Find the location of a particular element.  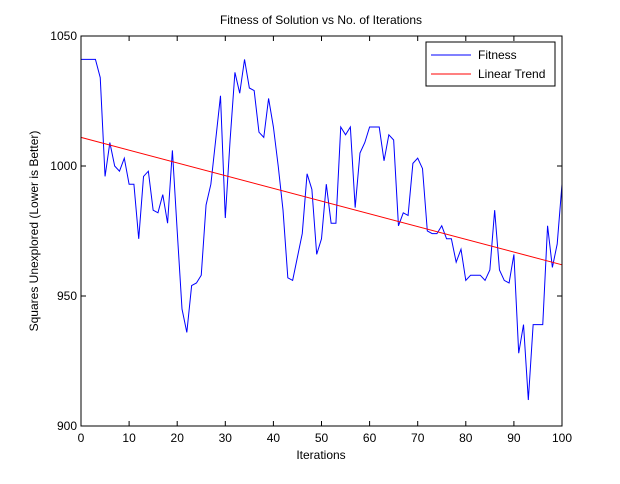

legend: Fitness Linear Trend is located at coordinates (490, 64).